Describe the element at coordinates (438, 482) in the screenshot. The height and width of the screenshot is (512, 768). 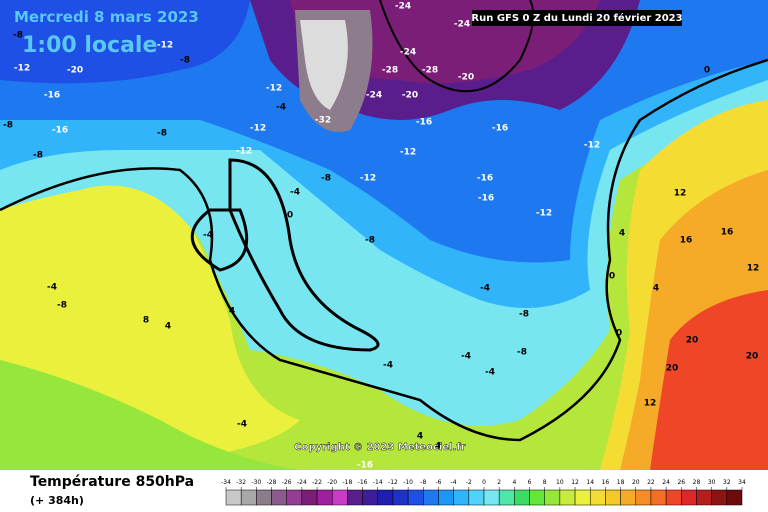
I see `colorbar-tick-label: -6` at that location.